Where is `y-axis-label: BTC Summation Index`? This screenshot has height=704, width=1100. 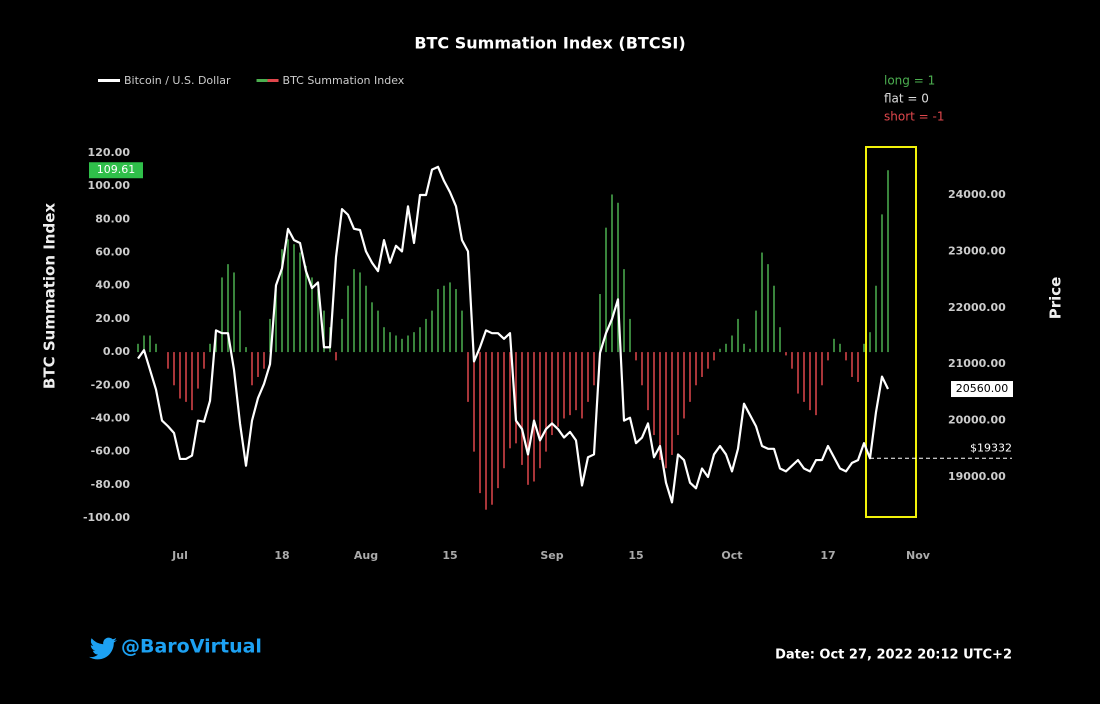
y-axis-label: BTC Summation Index is located at coordinates (50, 296).